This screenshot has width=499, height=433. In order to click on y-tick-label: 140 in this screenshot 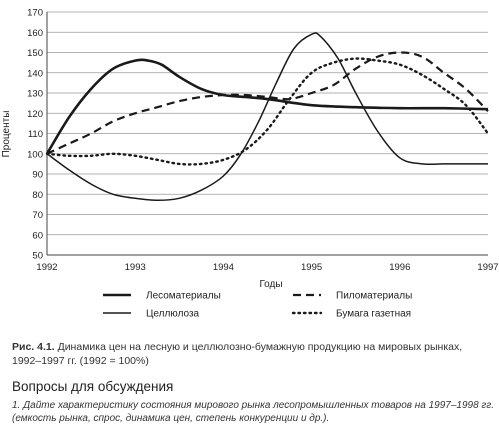, I will do `click(35, 73)`.